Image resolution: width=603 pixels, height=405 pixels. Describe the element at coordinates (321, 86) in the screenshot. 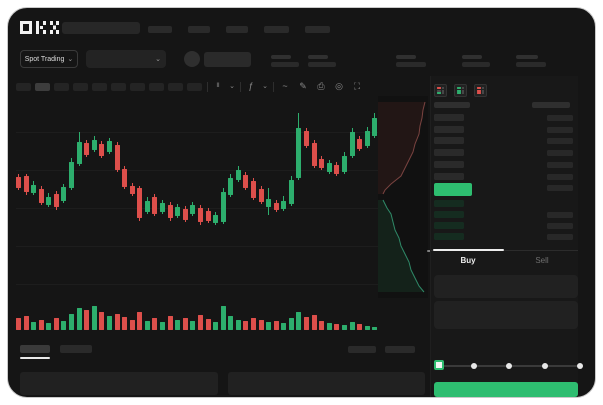

I see `camera-icon: ⎙` at that location.